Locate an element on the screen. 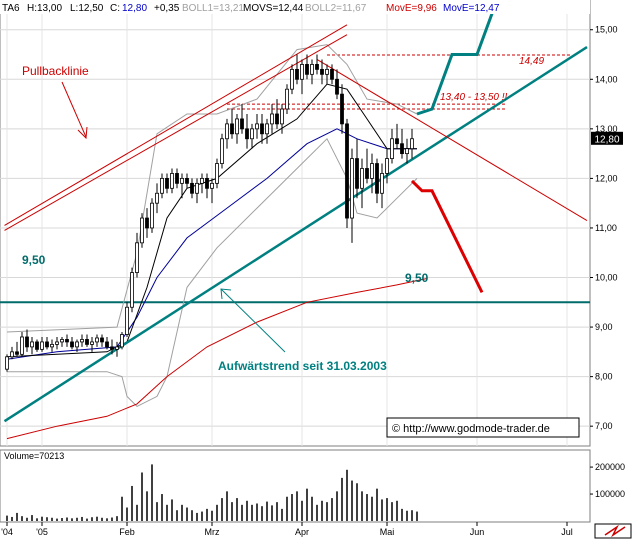  header-change: +0,35 is located at coordinates (167, 8).